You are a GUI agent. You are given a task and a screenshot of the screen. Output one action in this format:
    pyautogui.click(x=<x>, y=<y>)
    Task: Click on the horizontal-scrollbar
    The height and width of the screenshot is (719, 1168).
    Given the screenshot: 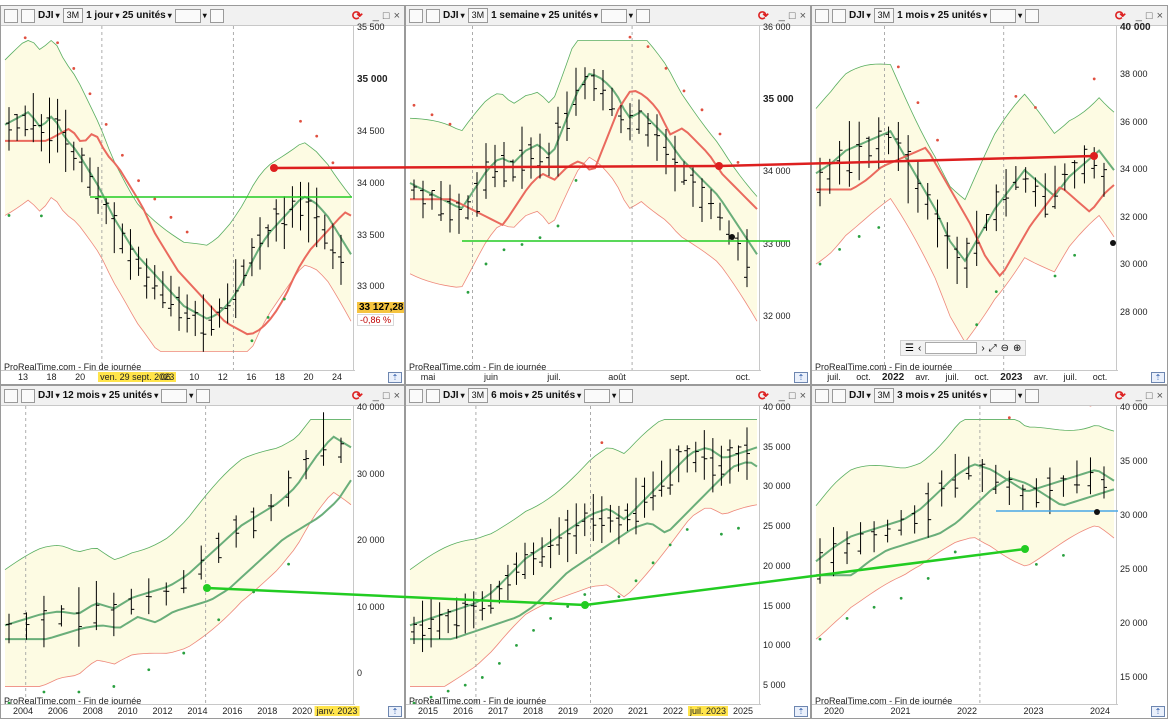 What is the action you would take?
    pyautogui.click(x=951, y=348)
    